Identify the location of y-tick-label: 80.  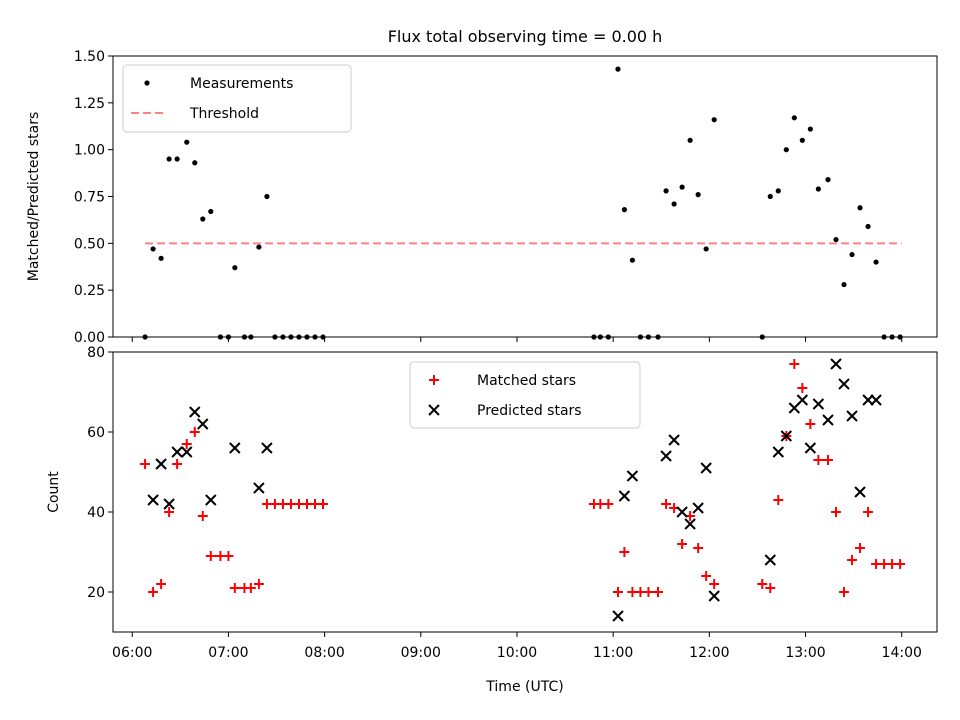
(96, 353).